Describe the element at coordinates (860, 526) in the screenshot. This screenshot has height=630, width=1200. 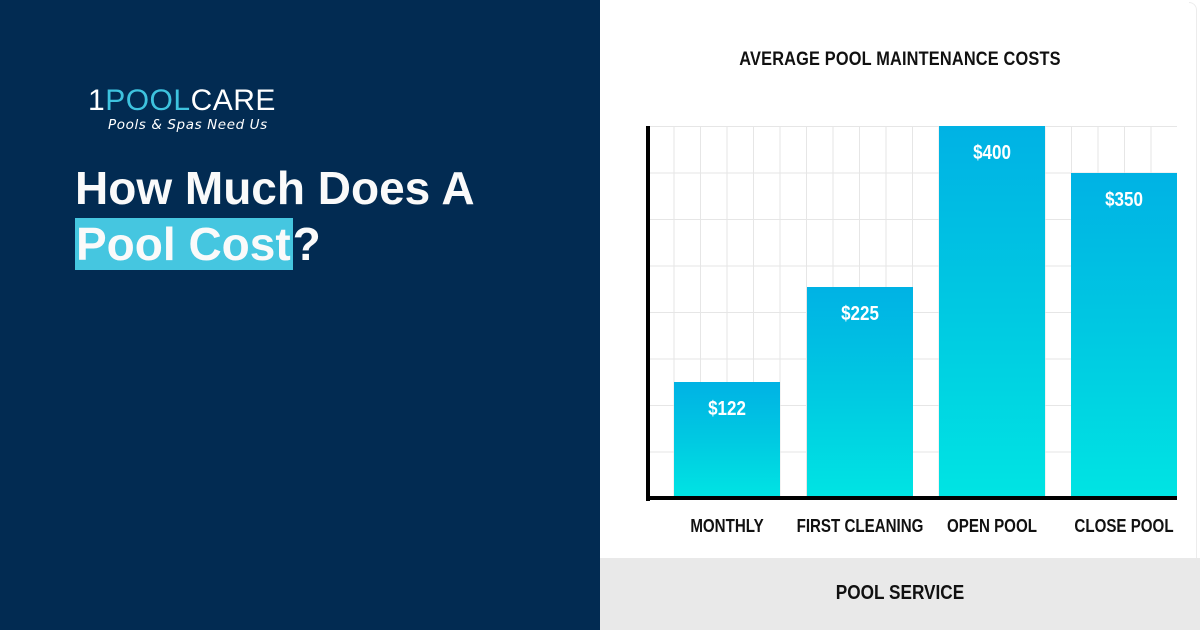
I see `x-tick-label: FIRST CLEANING` at that location.